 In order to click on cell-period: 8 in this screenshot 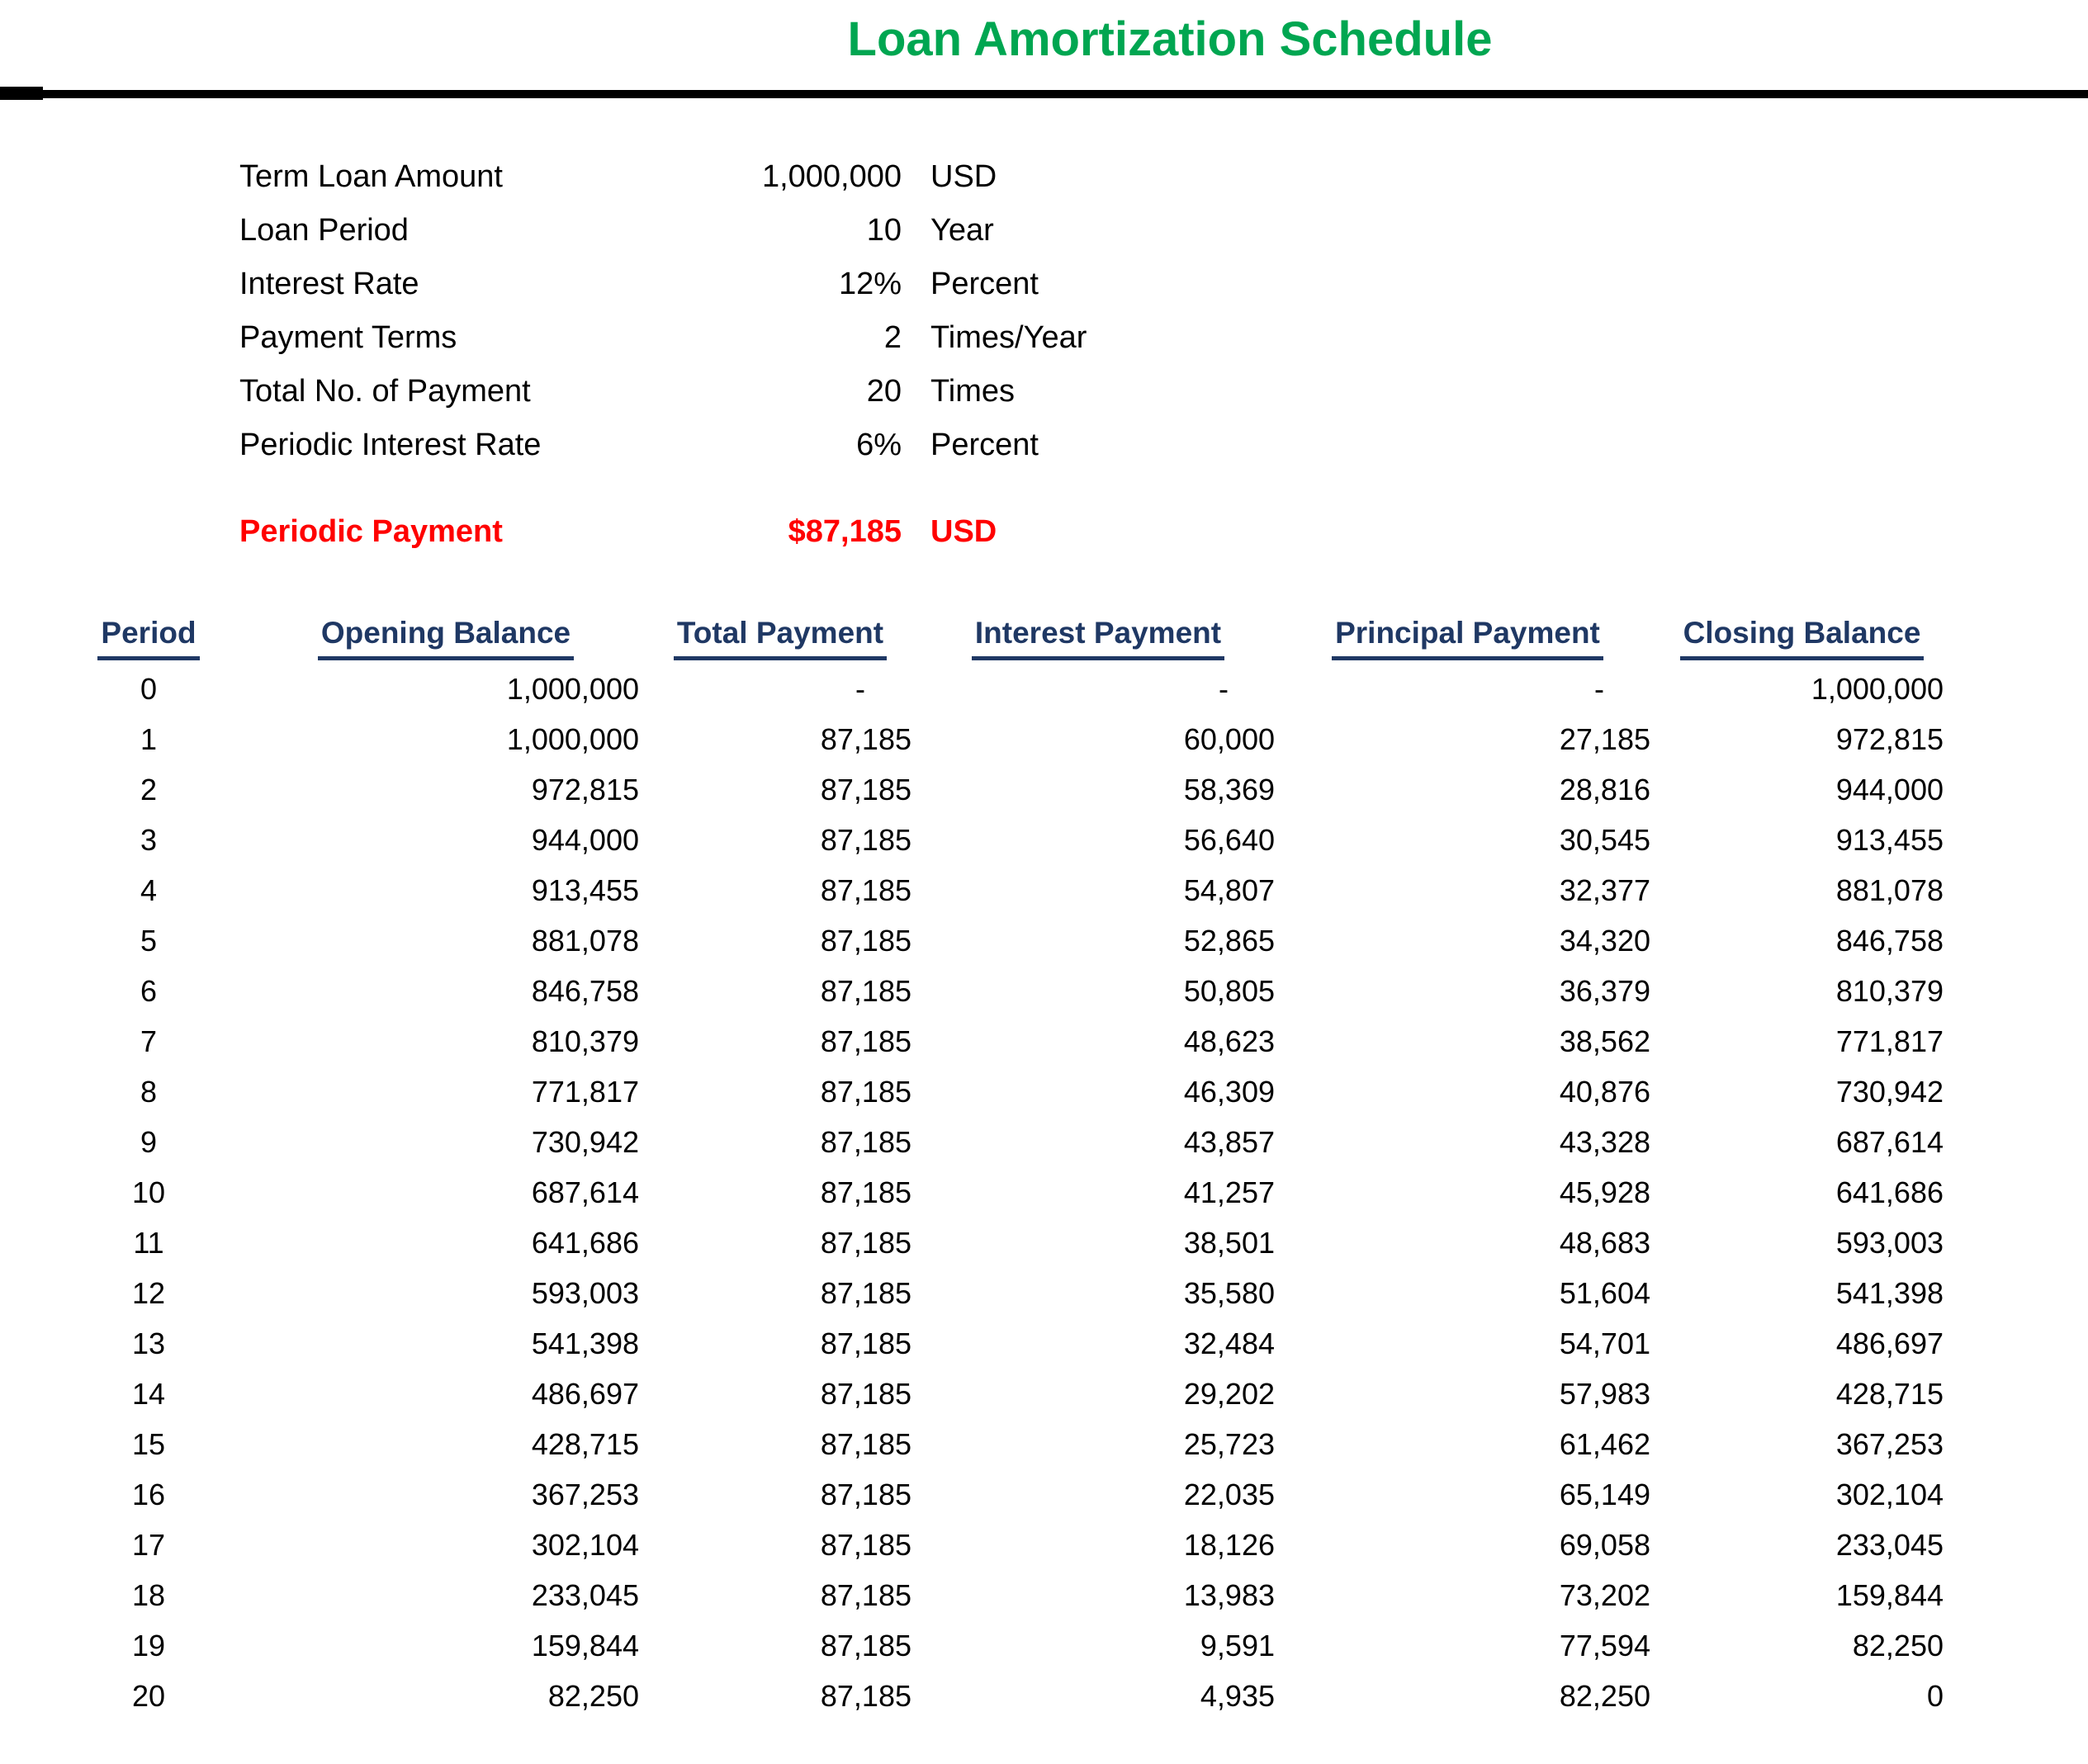, I will do `click(149, 1092)`.